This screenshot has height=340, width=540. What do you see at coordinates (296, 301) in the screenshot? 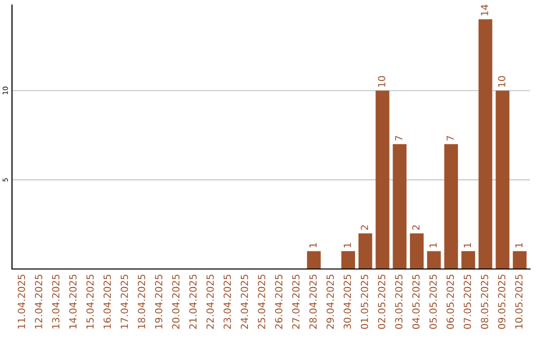
I see `x-tick-label: 27.04.2025` at bounding box center [296, 301].